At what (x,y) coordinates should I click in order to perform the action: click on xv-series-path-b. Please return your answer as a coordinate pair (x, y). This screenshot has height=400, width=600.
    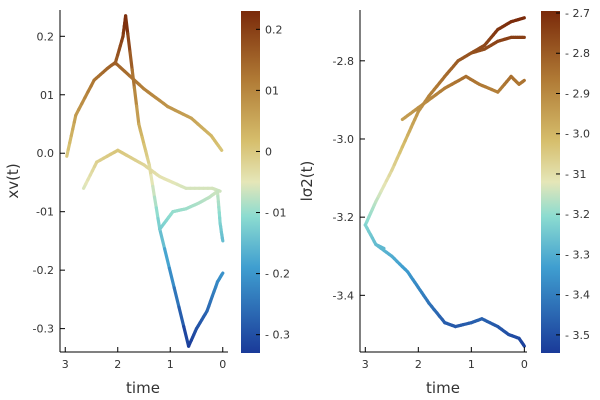
    Looking at the image, I should click on (144, 109).